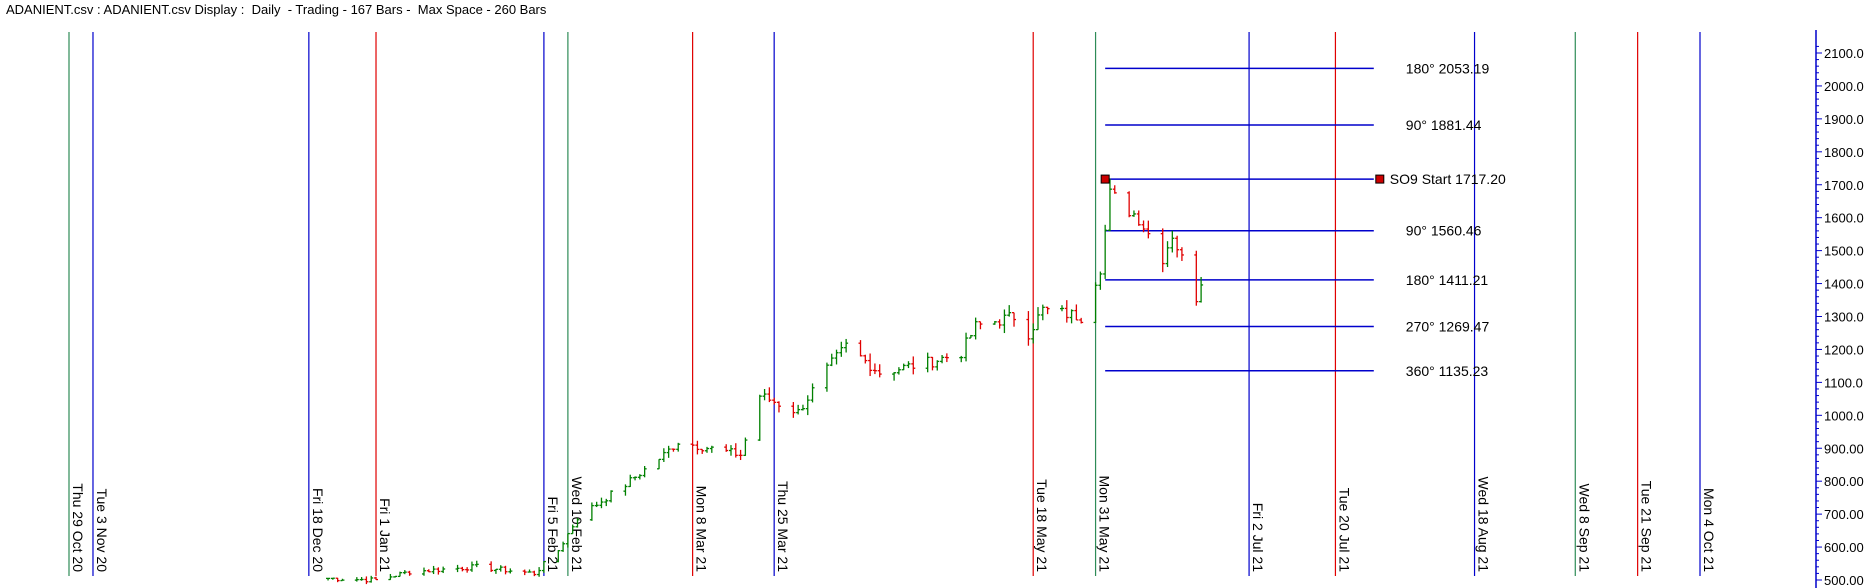 Image resolution: width=1872 pixels, height=588 pixels. Describe the element at coordinates (78, 527) in the screenshot. I see `time-line-label: Thu 29 Oct 20` at that location.